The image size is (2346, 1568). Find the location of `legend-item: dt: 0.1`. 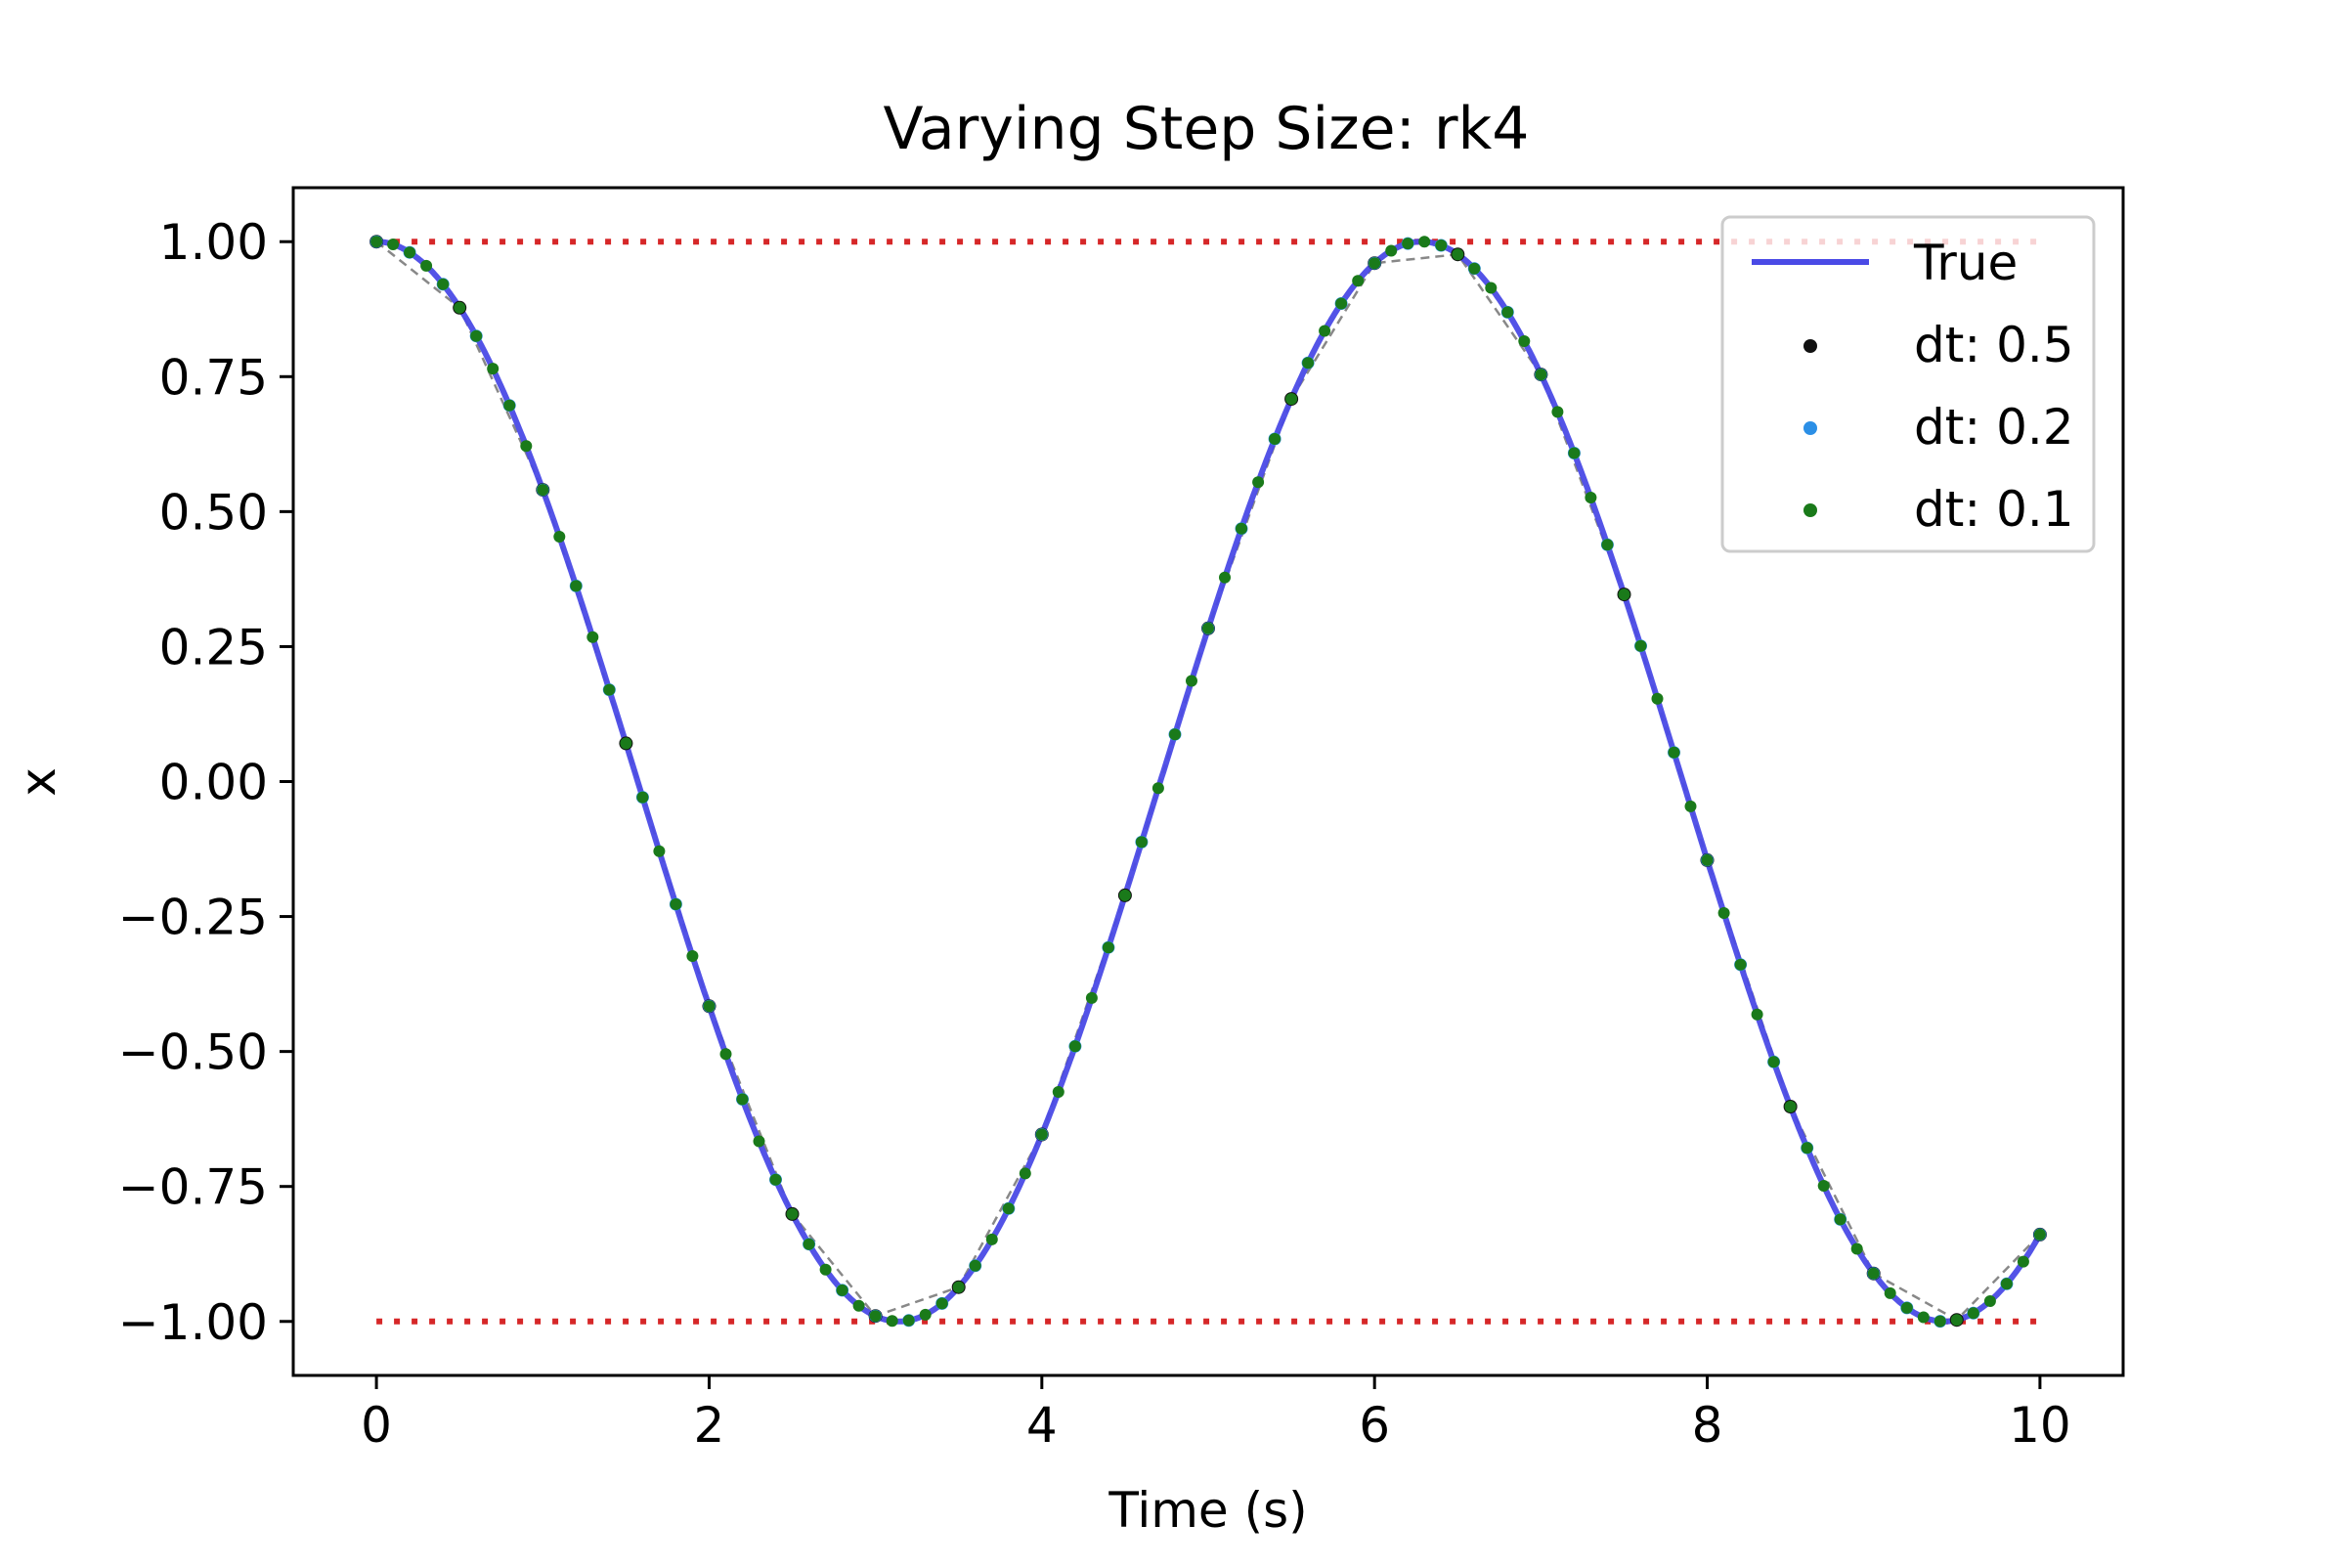

legend-item: dt: 0.1 is located at coordinates (1939, 510).